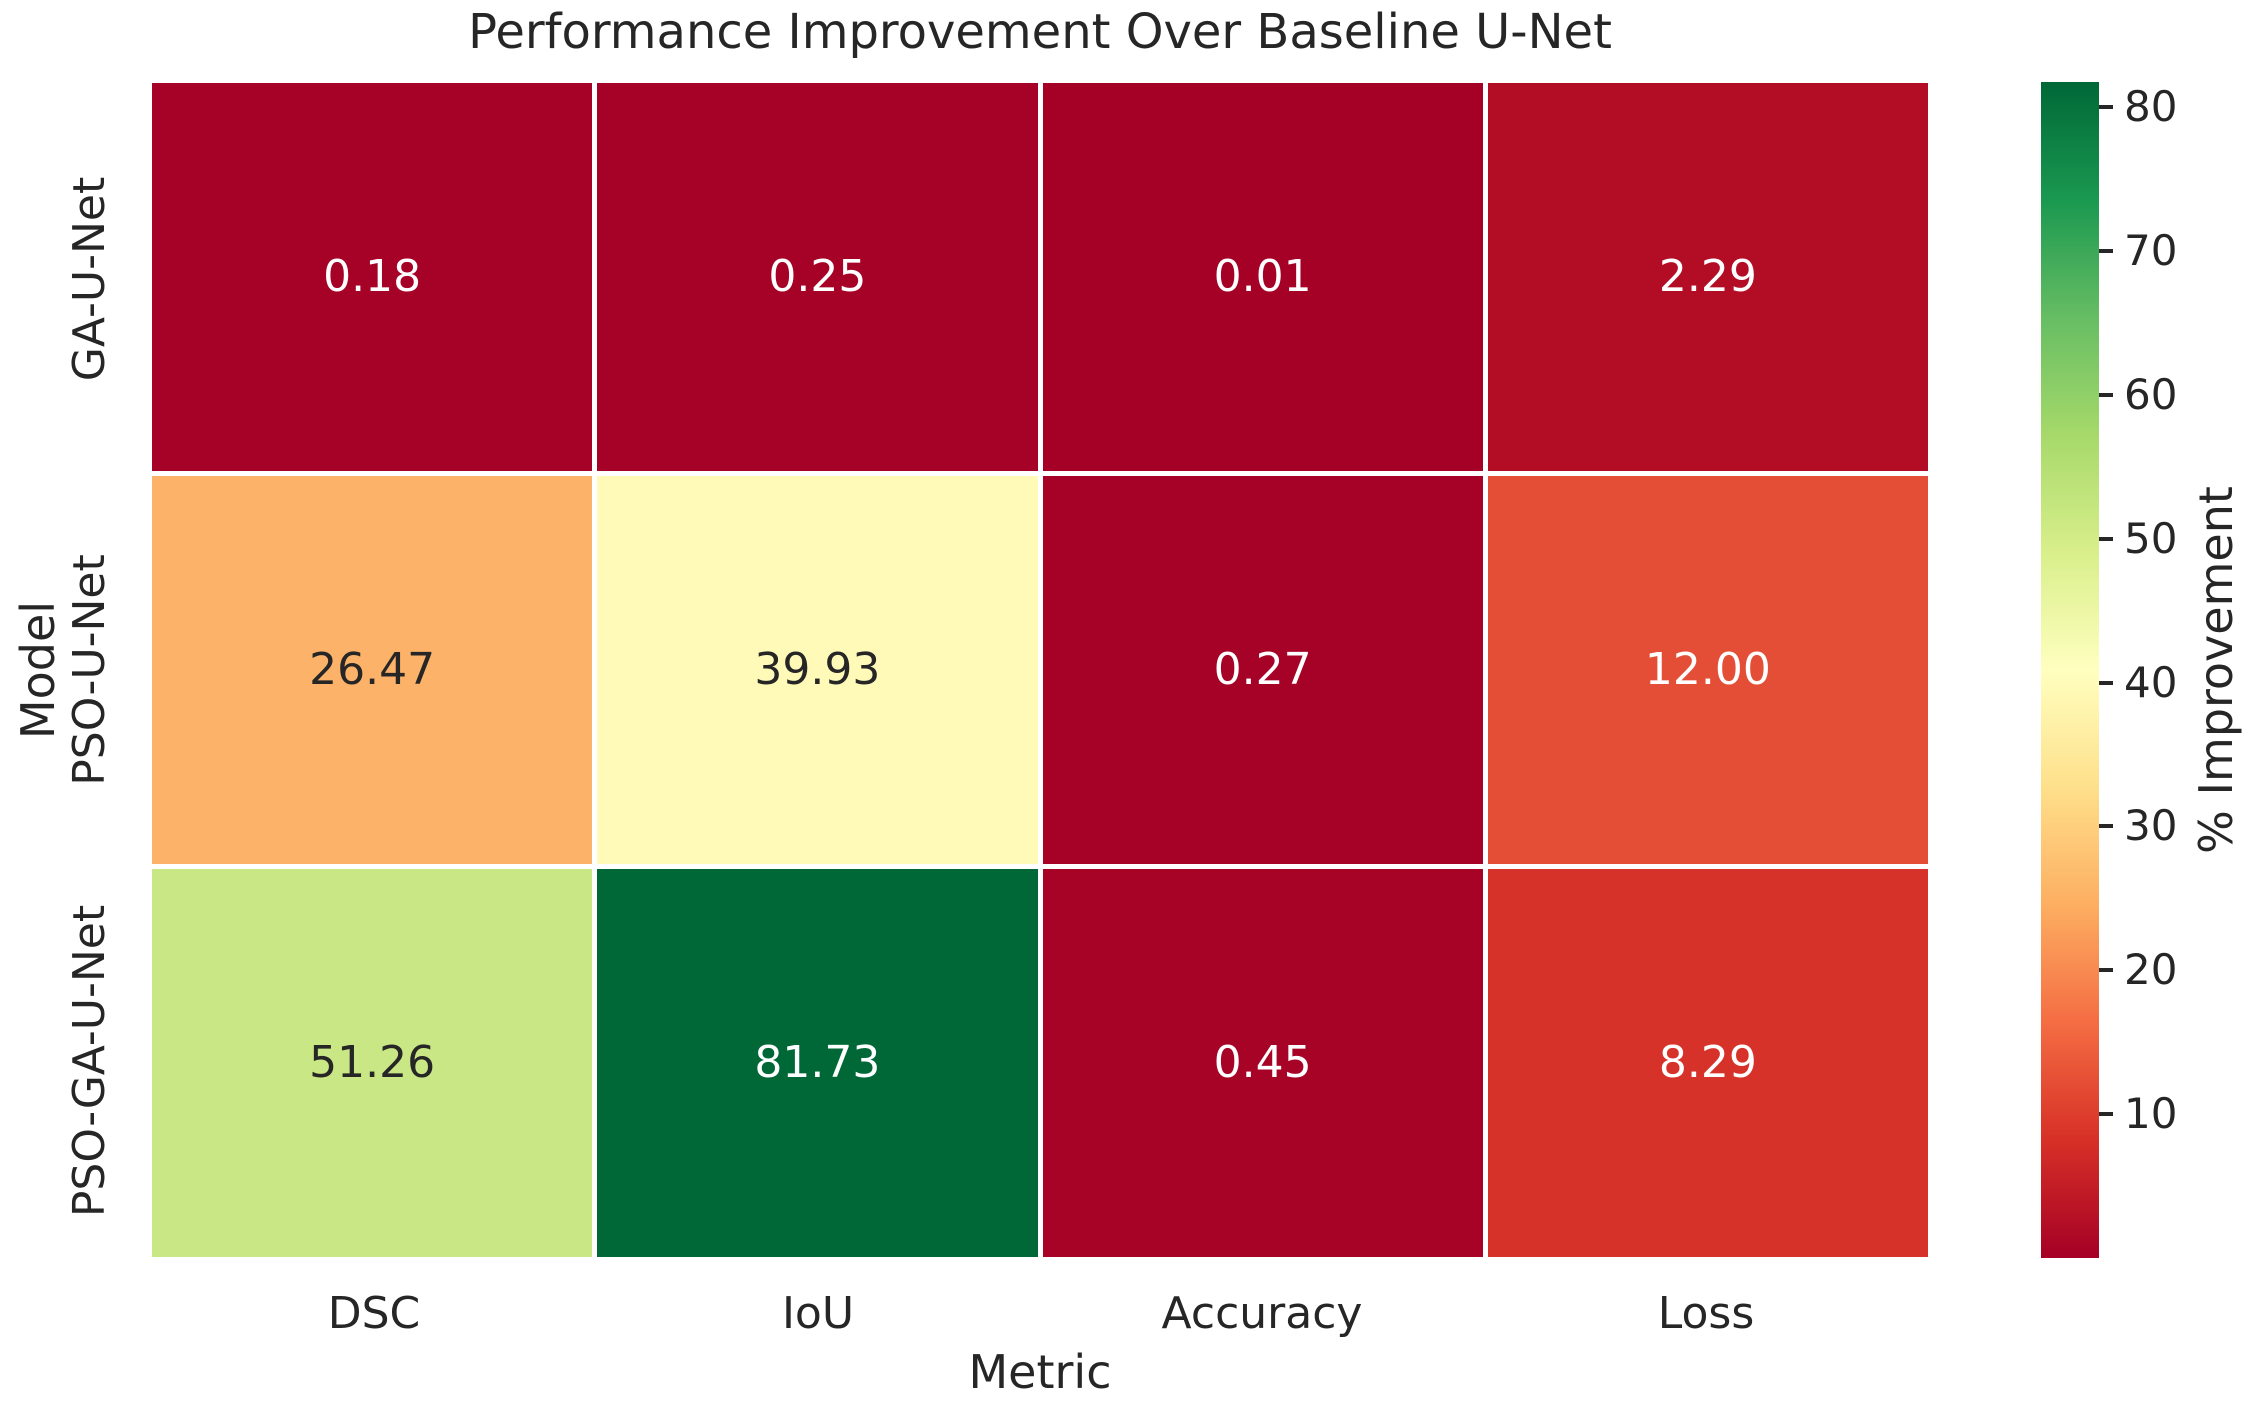 This screenshot has height=1408, width=2258. What do you see at coordinates (89, 278) in the screenshot?
I see `y-tick-label: GA-U-Net` at bounding box center [89, 278].